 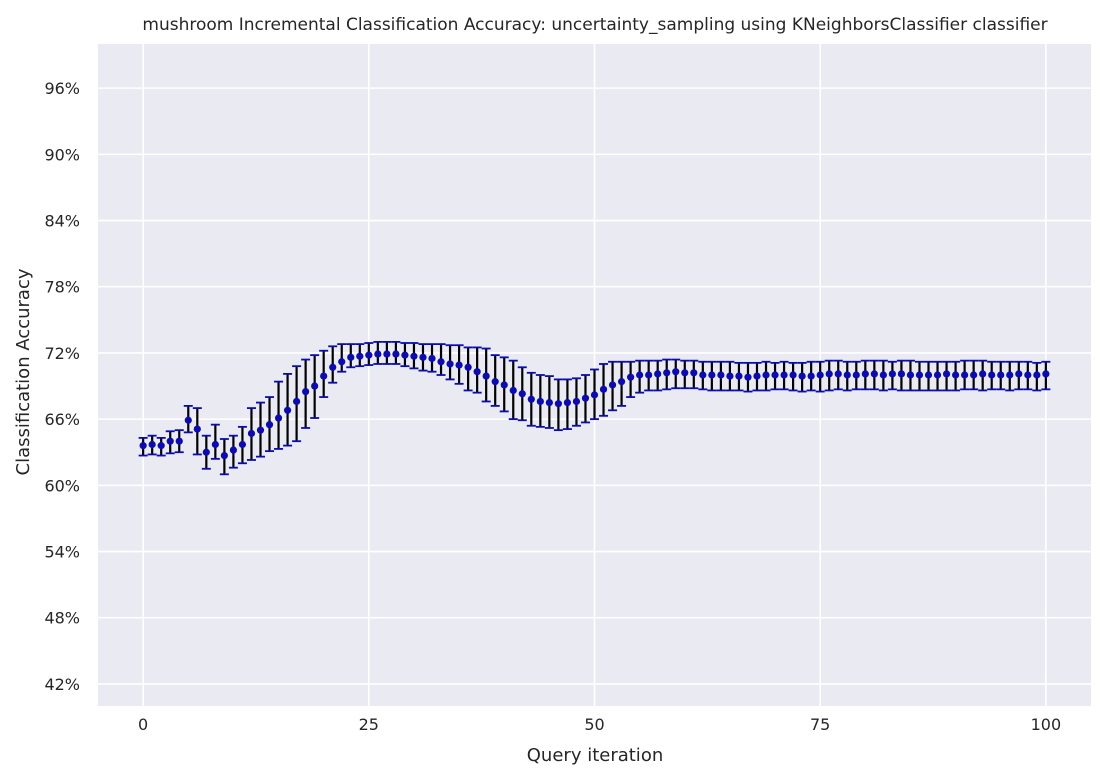 I want to click on y-tick-label: 48%, so click(x=62, y=618).